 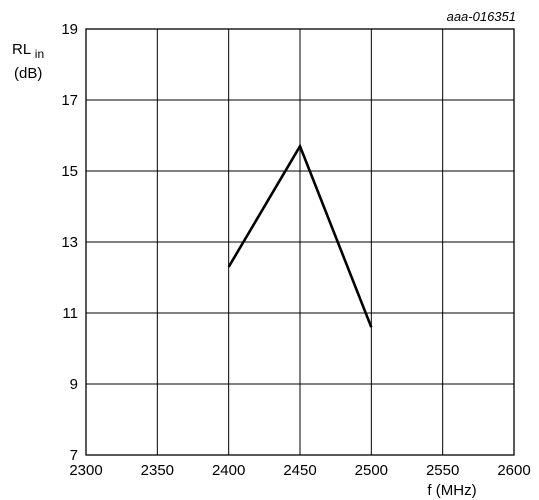 I want to click on y-tick-label-1: 9, so click(x=74, y=384).